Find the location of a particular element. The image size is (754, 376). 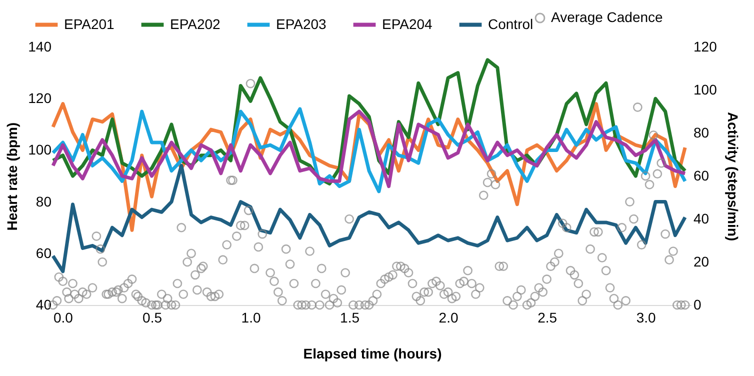

y-tick-label: 120 is located at coordinates (40, 98).